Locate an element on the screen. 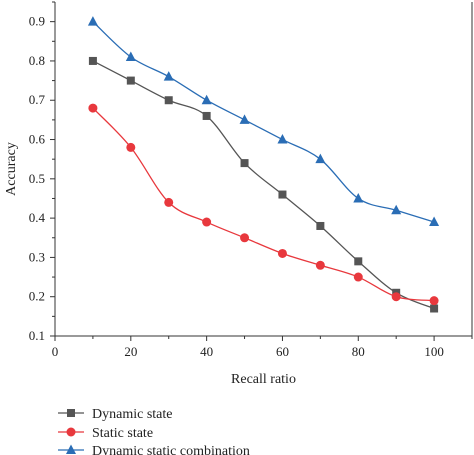  x-axis-title: Recall ratio is located at coordinates (263, 379).